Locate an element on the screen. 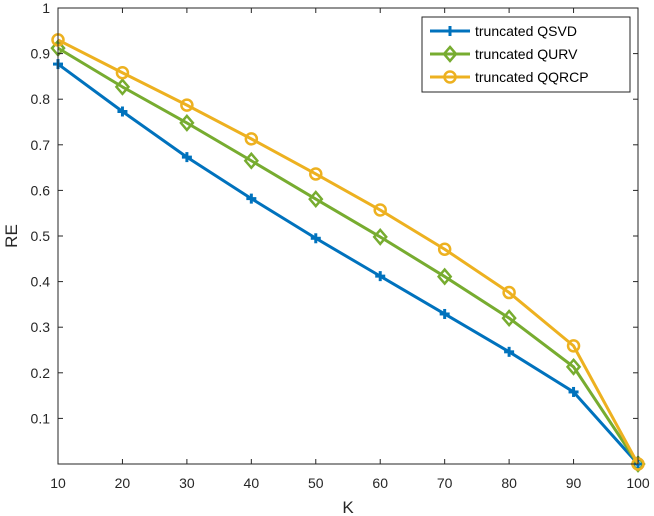 This screenshot has height=516, width=654. legend-entry-qqrcp: truncated QQRCP is located at coordinates (509, 77).